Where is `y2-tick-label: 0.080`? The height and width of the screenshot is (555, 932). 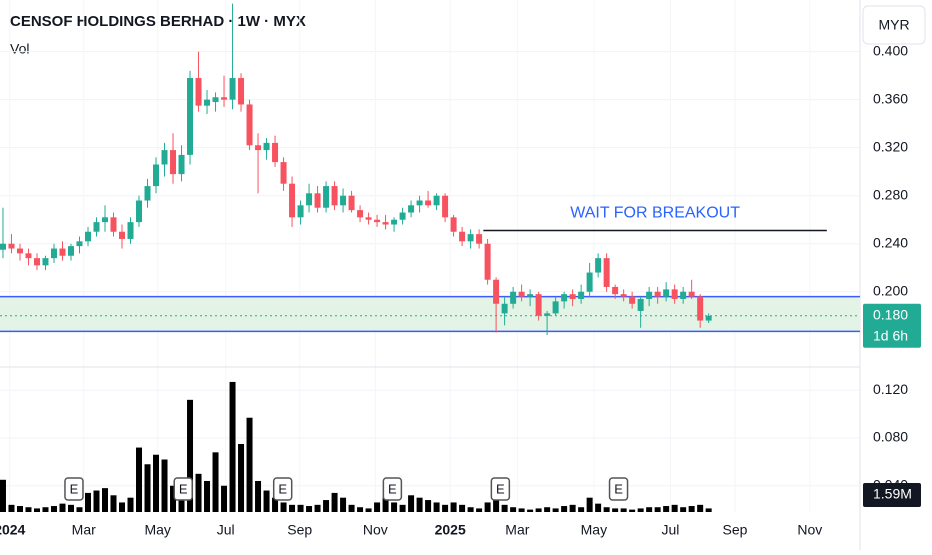
y2-tick-label: 0.080 is located at coordinates (890, 437).